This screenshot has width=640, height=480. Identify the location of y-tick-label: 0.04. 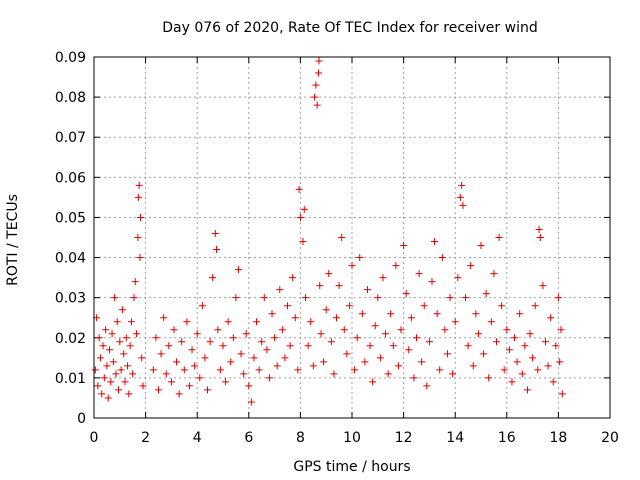
(70, 259).